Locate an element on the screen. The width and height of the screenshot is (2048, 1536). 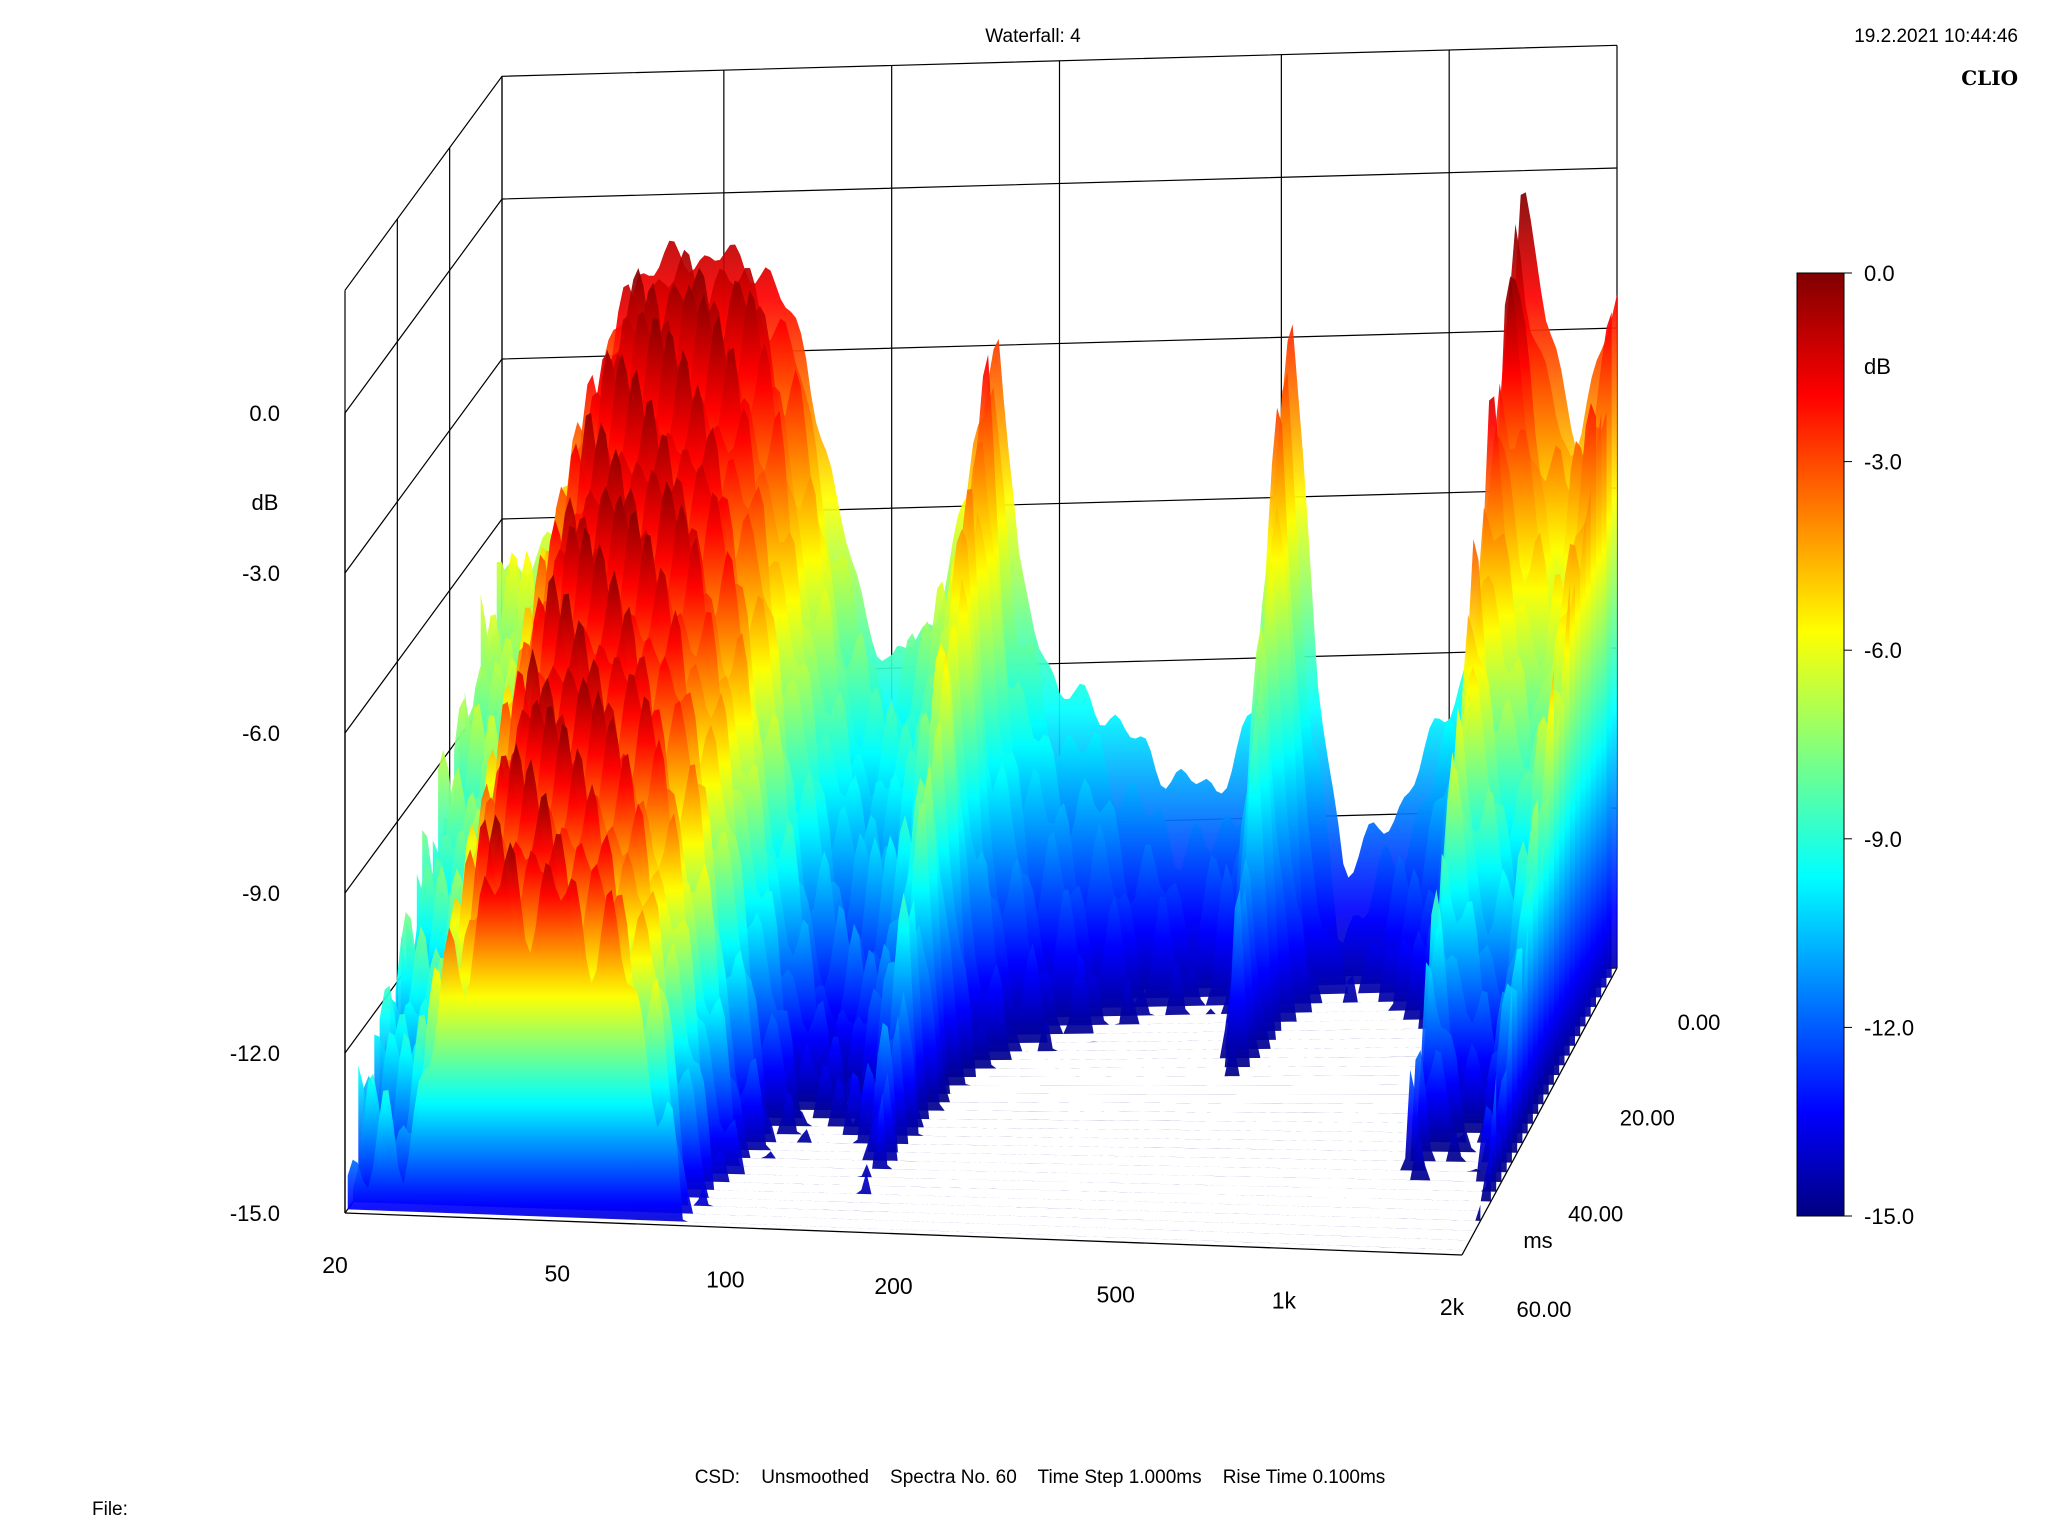
frequency-tick-label: 100 is located at coordinates (725, 1280).